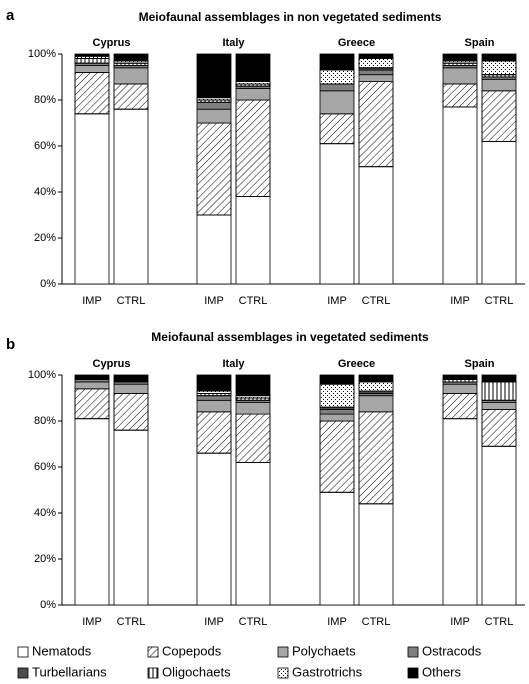 The height and width of the screenshot is (684, 529). I want to click on legend-label: Ostracods, so click(452, 650).